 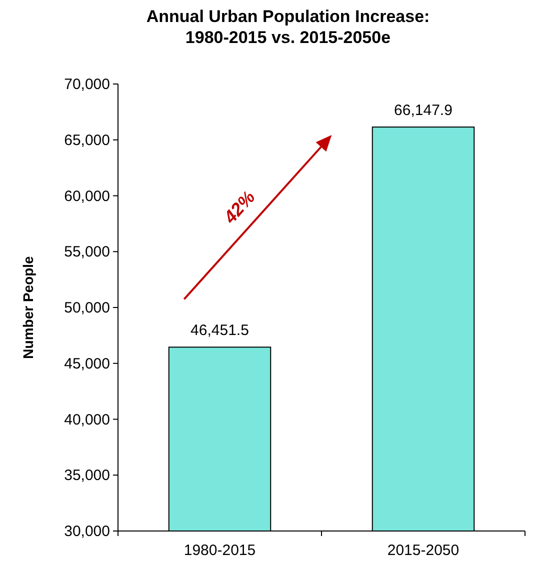 What do you see at coordinates (87, 196) in the screenshot?
I see `y-tick-label: 60,000` at bounding box center [87, 196].